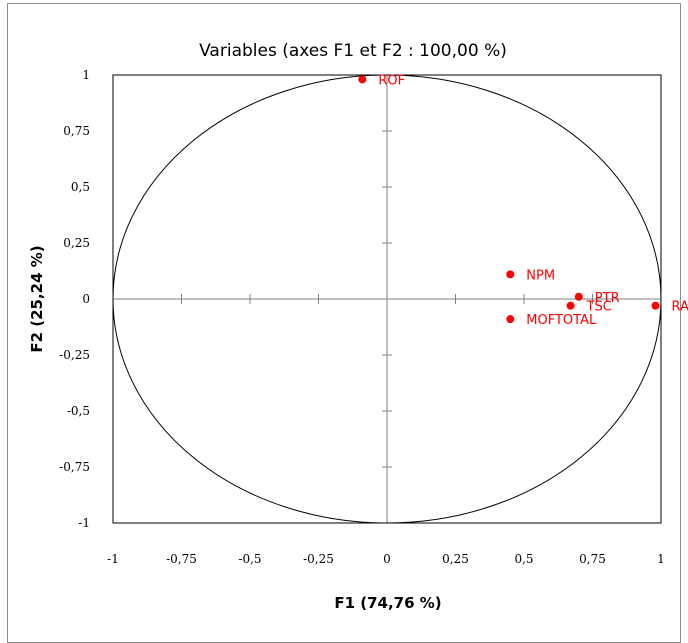  What do you see at coordinates (578, 296) in the screenshot?
I see `point-ptr` at bounding box center [578, 296].